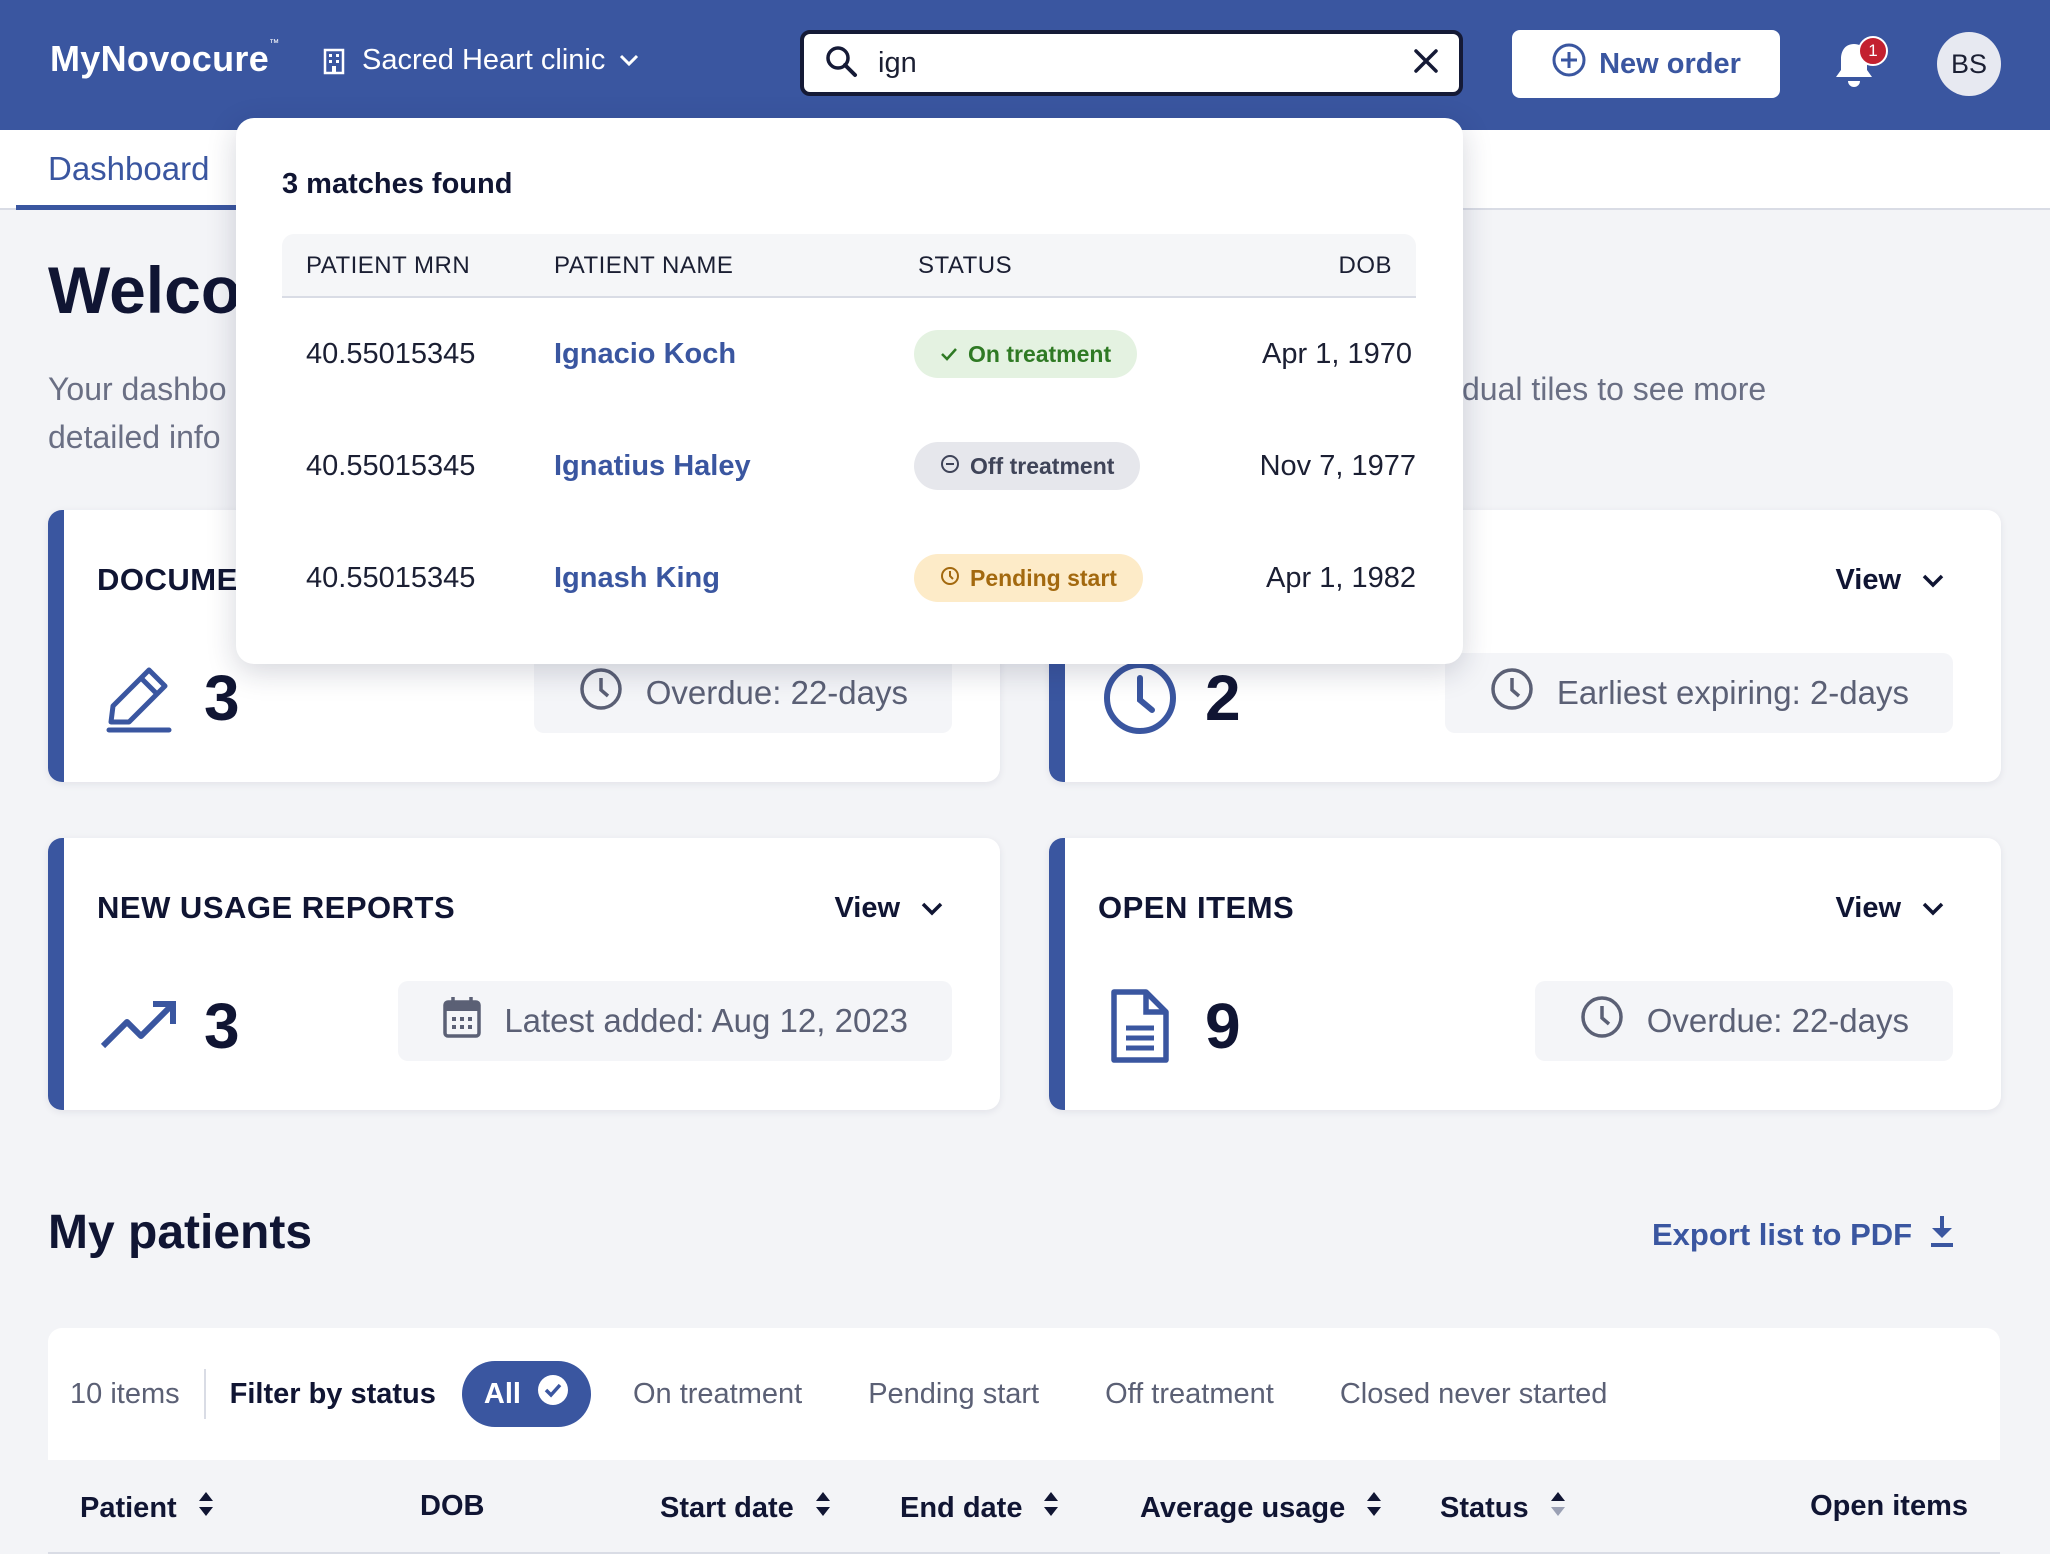  What do you see at coordinates (139, 698) in the screenshot?
I see `pen-icon` at bounding box center [139, 698].